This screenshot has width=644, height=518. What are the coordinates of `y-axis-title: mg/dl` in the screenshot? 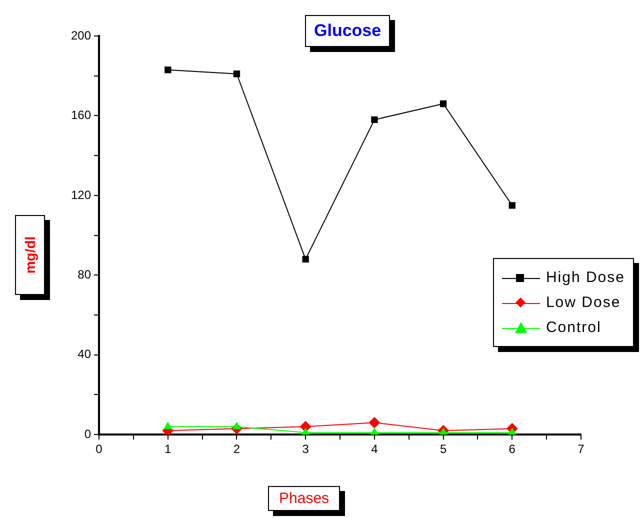 It's located at (30, 255).